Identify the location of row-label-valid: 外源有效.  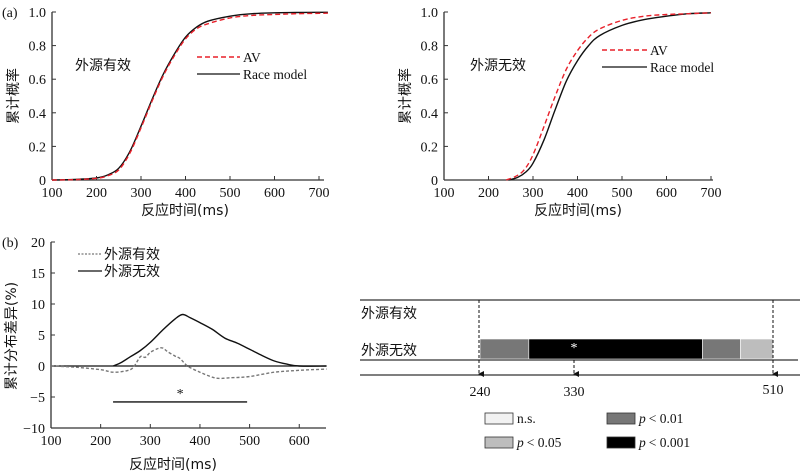
(389, 314).